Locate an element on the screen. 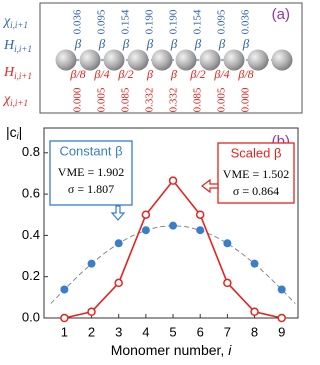 This screenshot has width=320, height=365. annotation-text: VME = 1.502 is located at coordinates (256, 174).